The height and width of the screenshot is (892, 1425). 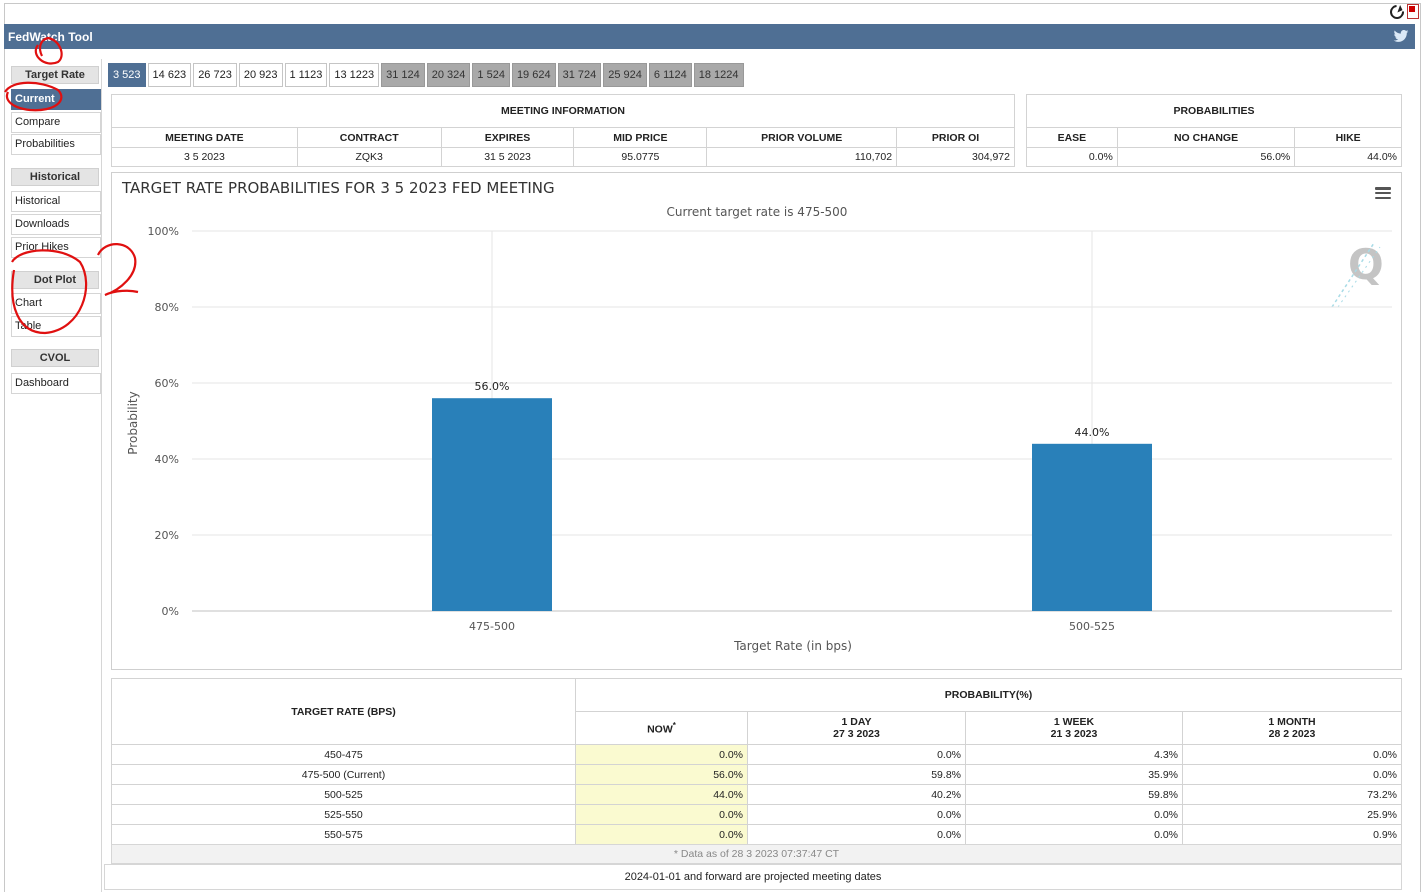 What do you see at coordinates (661, 728) in the screenshot?
I see `col-now: NOW*` at bounding box center [661, 728].